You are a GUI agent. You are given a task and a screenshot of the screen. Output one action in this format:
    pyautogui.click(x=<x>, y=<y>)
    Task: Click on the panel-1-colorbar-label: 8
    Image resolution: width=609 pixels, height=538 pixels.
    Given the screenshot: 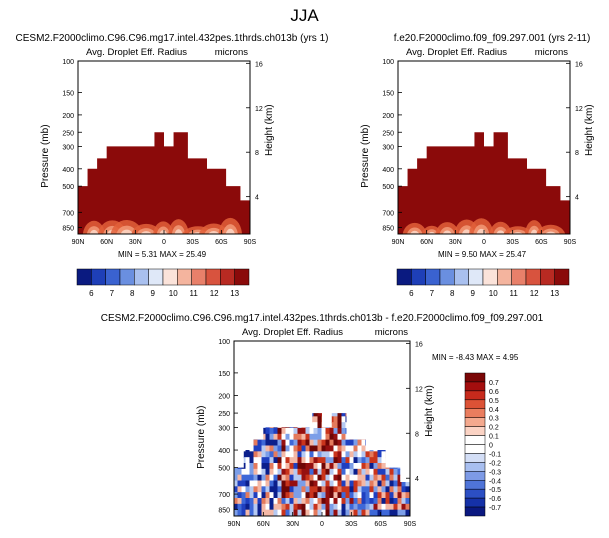 What is the action you would take?
    pyautogui.click(x=452, y=293)
    